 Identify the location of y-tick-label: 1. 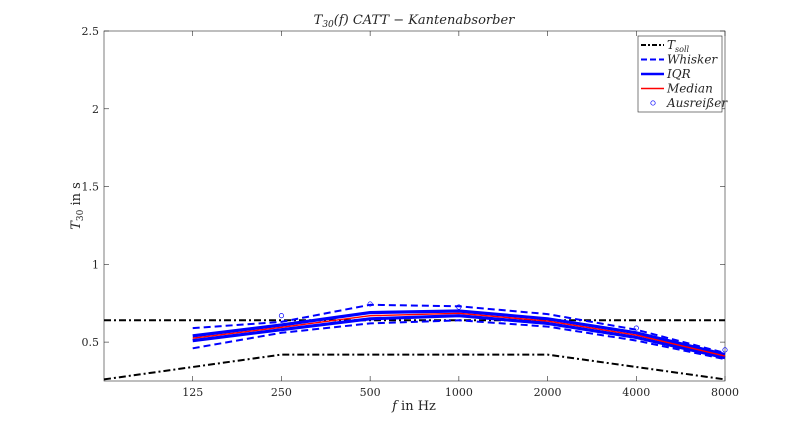
(95, 264).